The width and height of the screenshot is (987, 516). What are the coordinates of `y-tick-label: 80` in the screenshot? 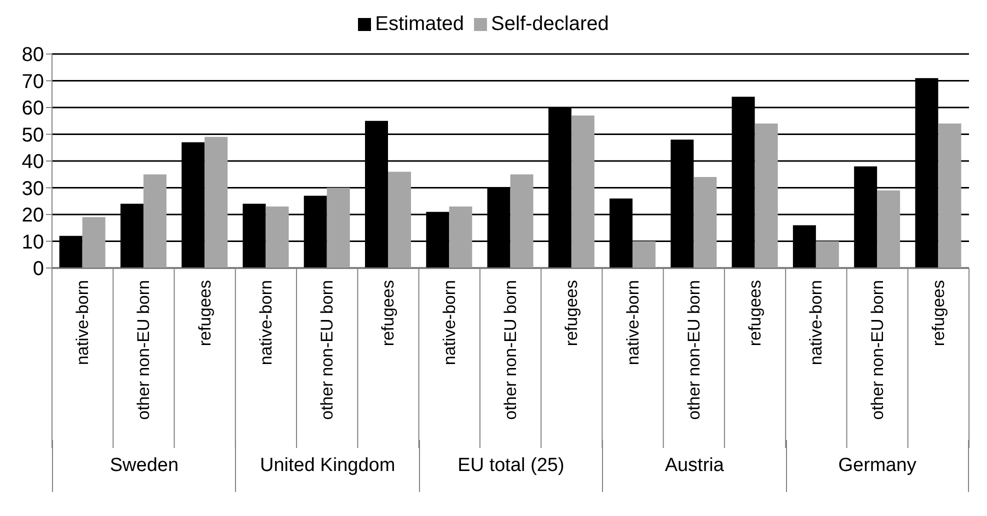 It's located at (33, 55).